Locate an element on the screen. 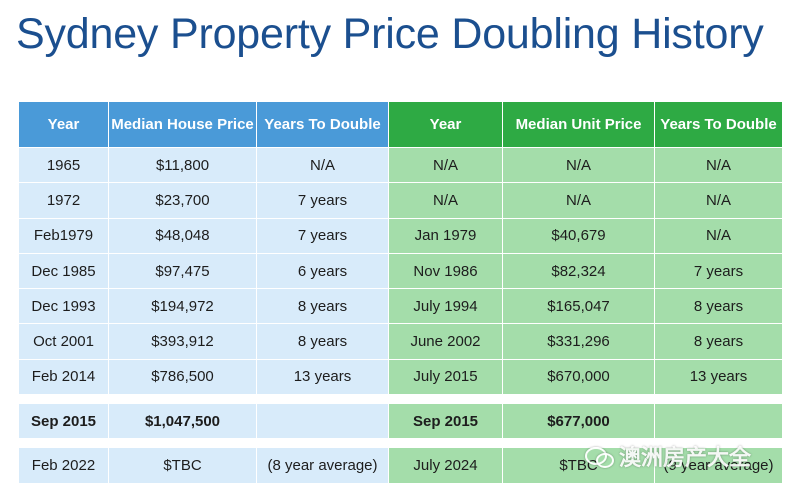 This screenshot has width=798, height=492. house-price-cell: $48,048 is located at coordinates (183, 236).